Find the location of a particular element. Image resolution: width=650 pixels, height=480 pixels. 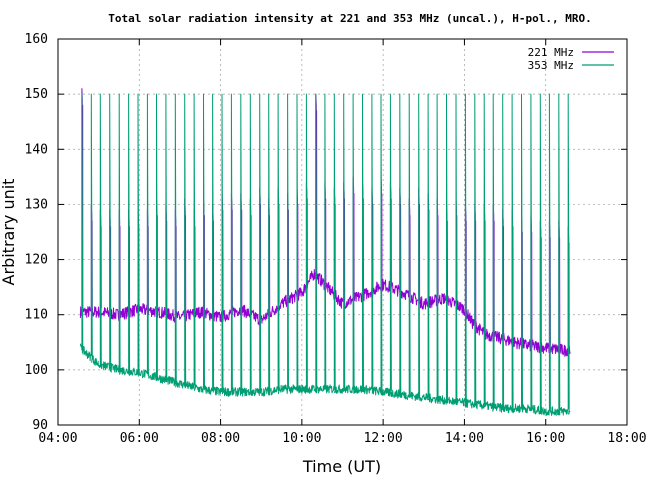

x-tick-label: 10:00 is located at coordinates (301, 438).